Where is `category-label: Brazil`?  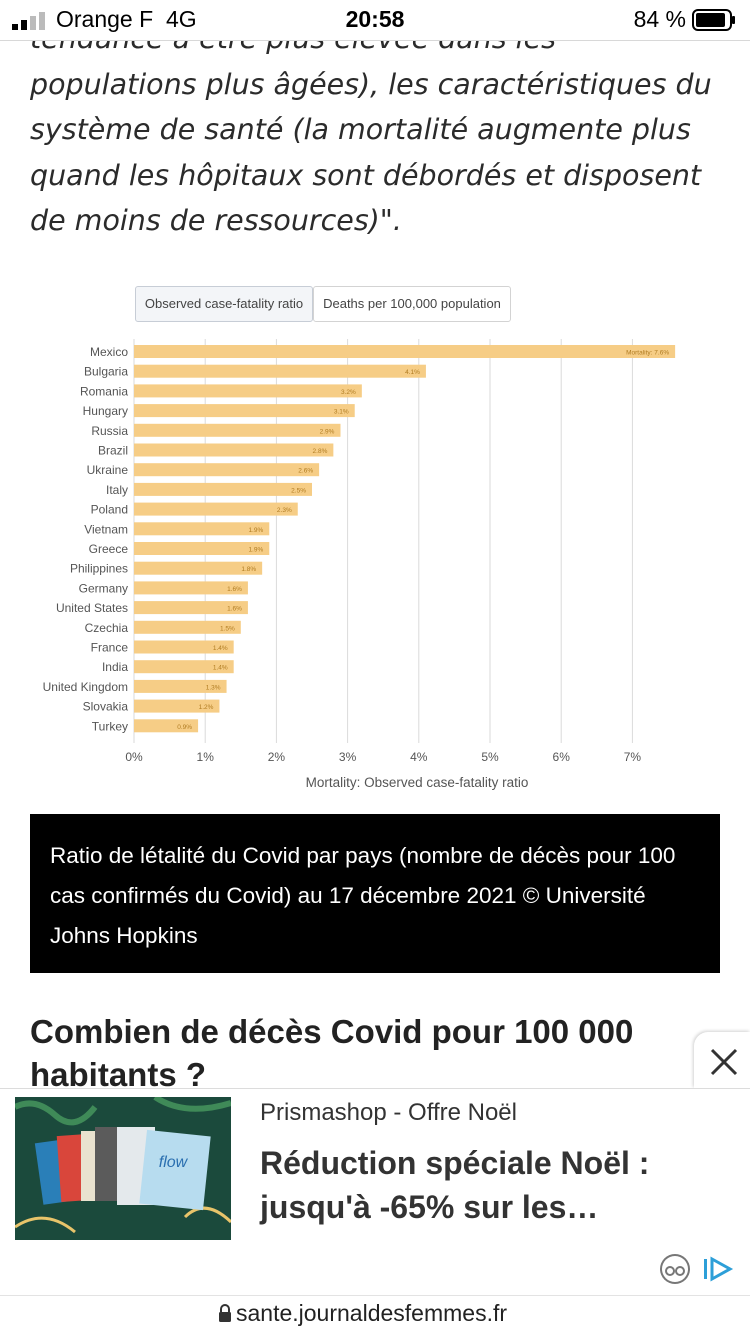 category-label: Brazil is located at coordinates (113, 451).